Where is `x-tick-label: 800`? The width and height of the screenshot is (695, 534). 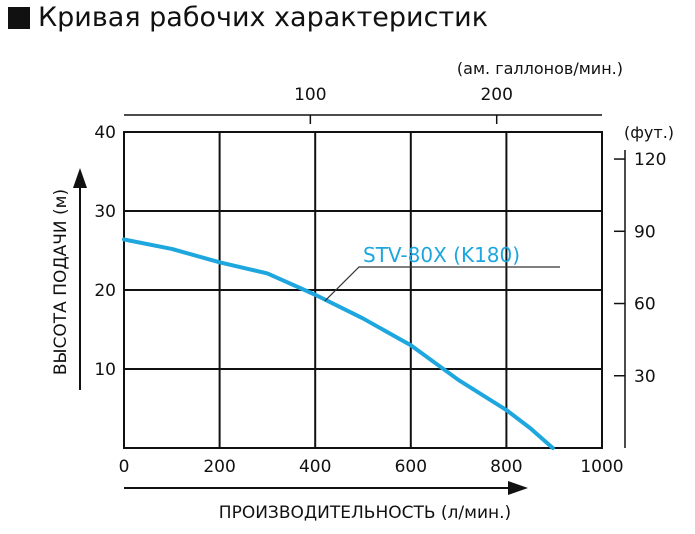 x-tick-label: 800 is located at coordinates (506, 467).